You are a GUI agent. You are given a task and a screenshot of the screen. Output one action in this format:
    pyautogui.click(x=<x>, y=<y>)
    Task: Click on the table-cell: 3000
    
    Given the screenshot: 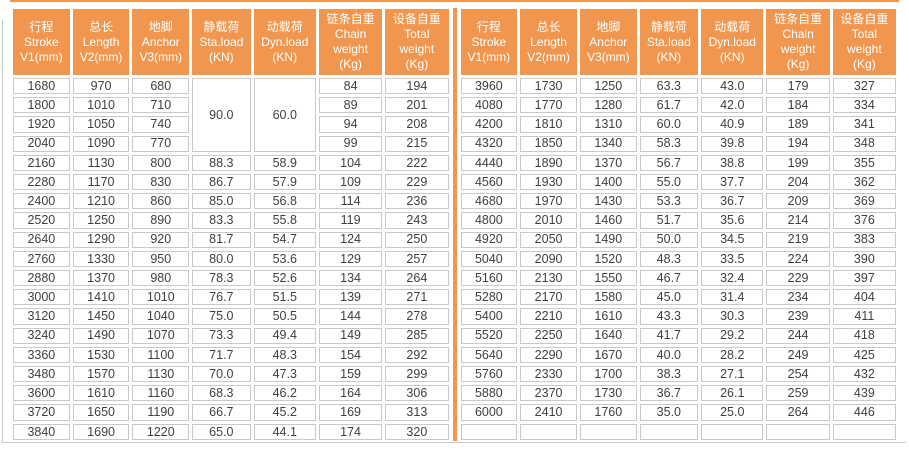 What is the action you would take?
    pyautogui.click(x=41, y=297)
    